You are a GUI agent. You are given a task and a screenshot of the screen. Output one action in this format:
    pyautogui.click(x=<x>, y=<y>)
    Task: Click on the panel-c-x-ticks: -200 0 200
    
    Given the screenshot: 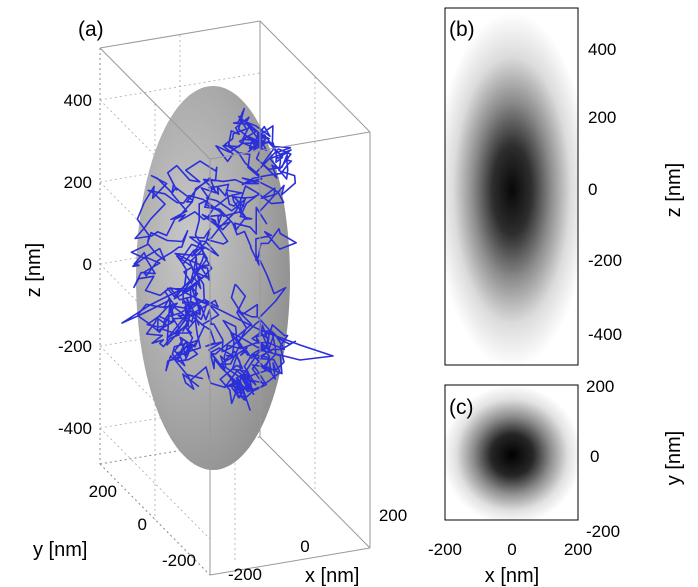 What is the action you would take?
    pyautogui.click(x=510, y=549)
    